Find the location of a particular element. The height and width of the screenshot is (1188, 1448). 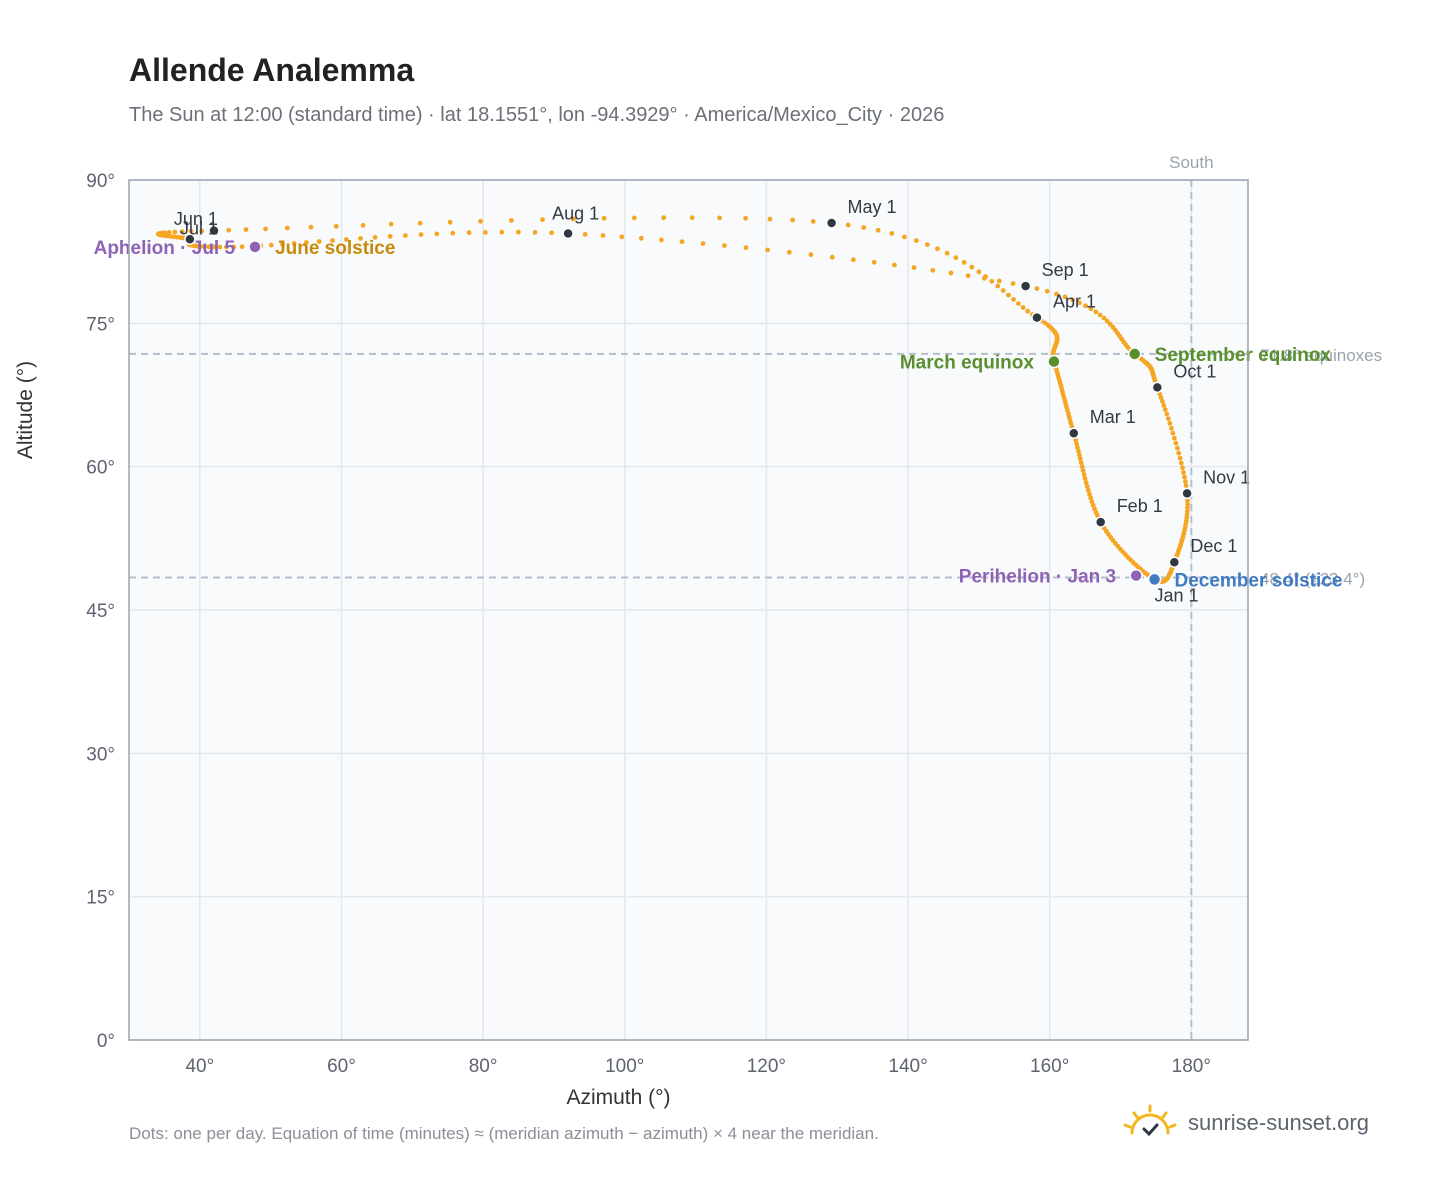

y-tick-label: 45° is located at coordinates (100, 611).